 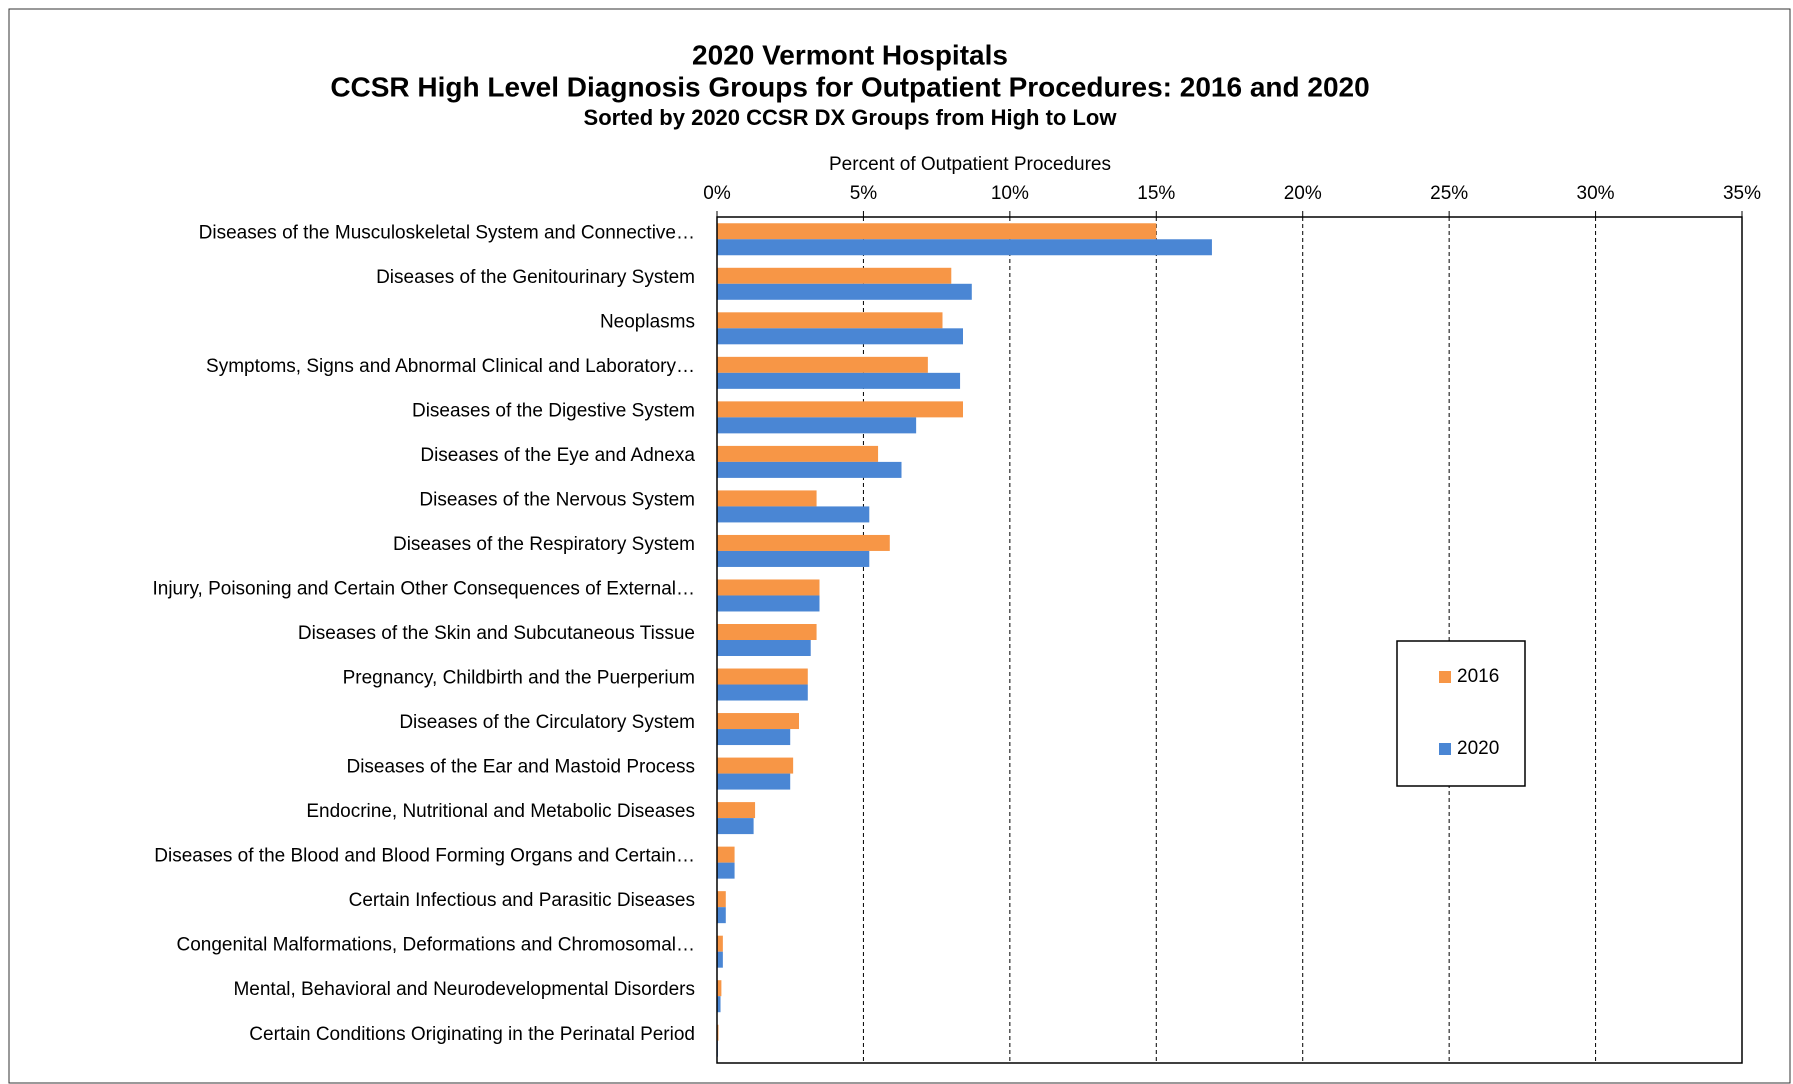 What do you see at coordinates (1010, 193) in the screenshot?
I see `x-tick-label: 10%` at bounding box center [1010, 193].